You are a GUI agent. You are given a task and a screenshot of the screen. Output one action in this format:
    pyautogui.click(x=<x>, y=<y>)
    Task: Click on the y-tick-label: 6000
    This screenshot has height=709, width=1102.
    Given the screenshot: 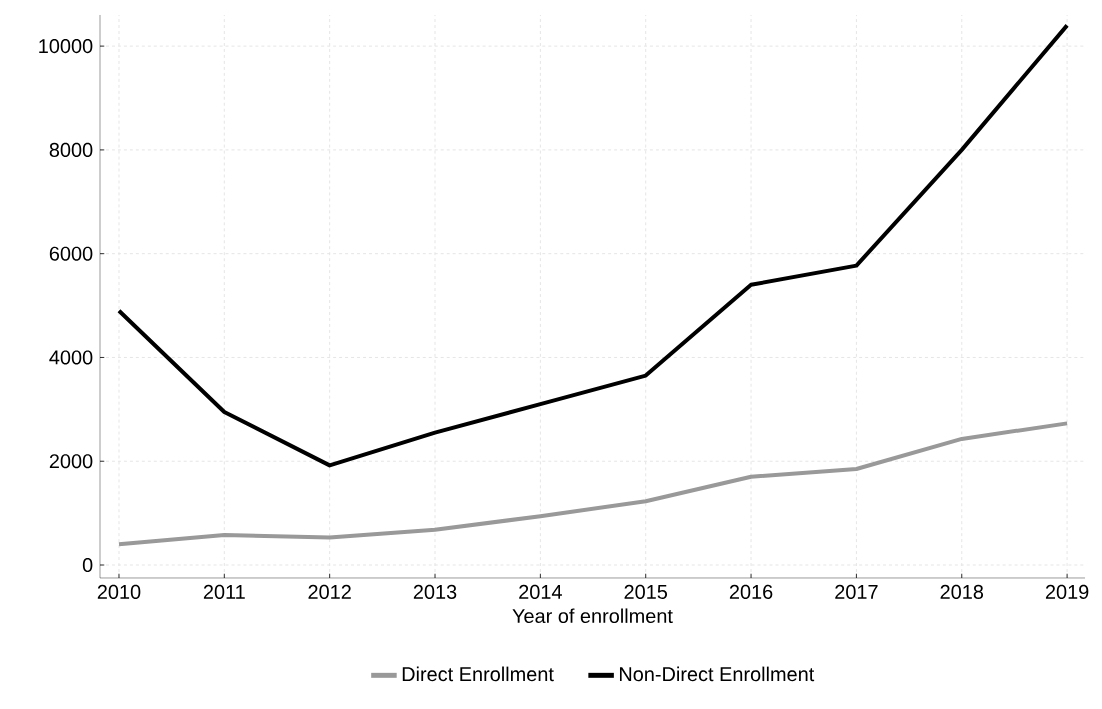 What is the action you would take?
    pyautogui.click(x=71, y=253)
    